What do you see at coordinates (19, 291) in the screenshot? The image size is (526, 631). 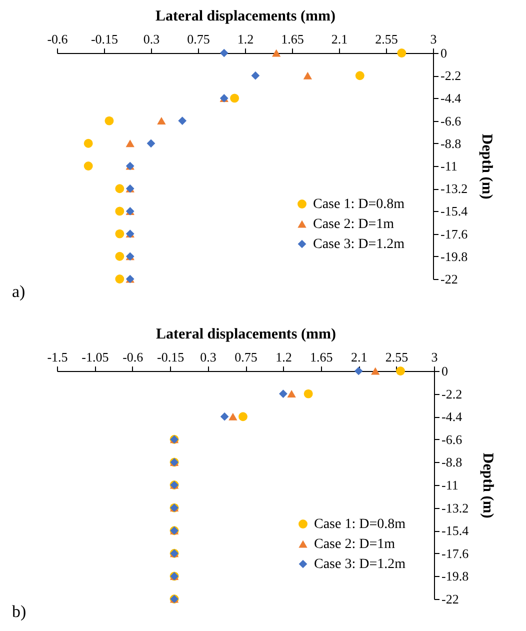 I see `text: a)` at bounding box center [19, 291].